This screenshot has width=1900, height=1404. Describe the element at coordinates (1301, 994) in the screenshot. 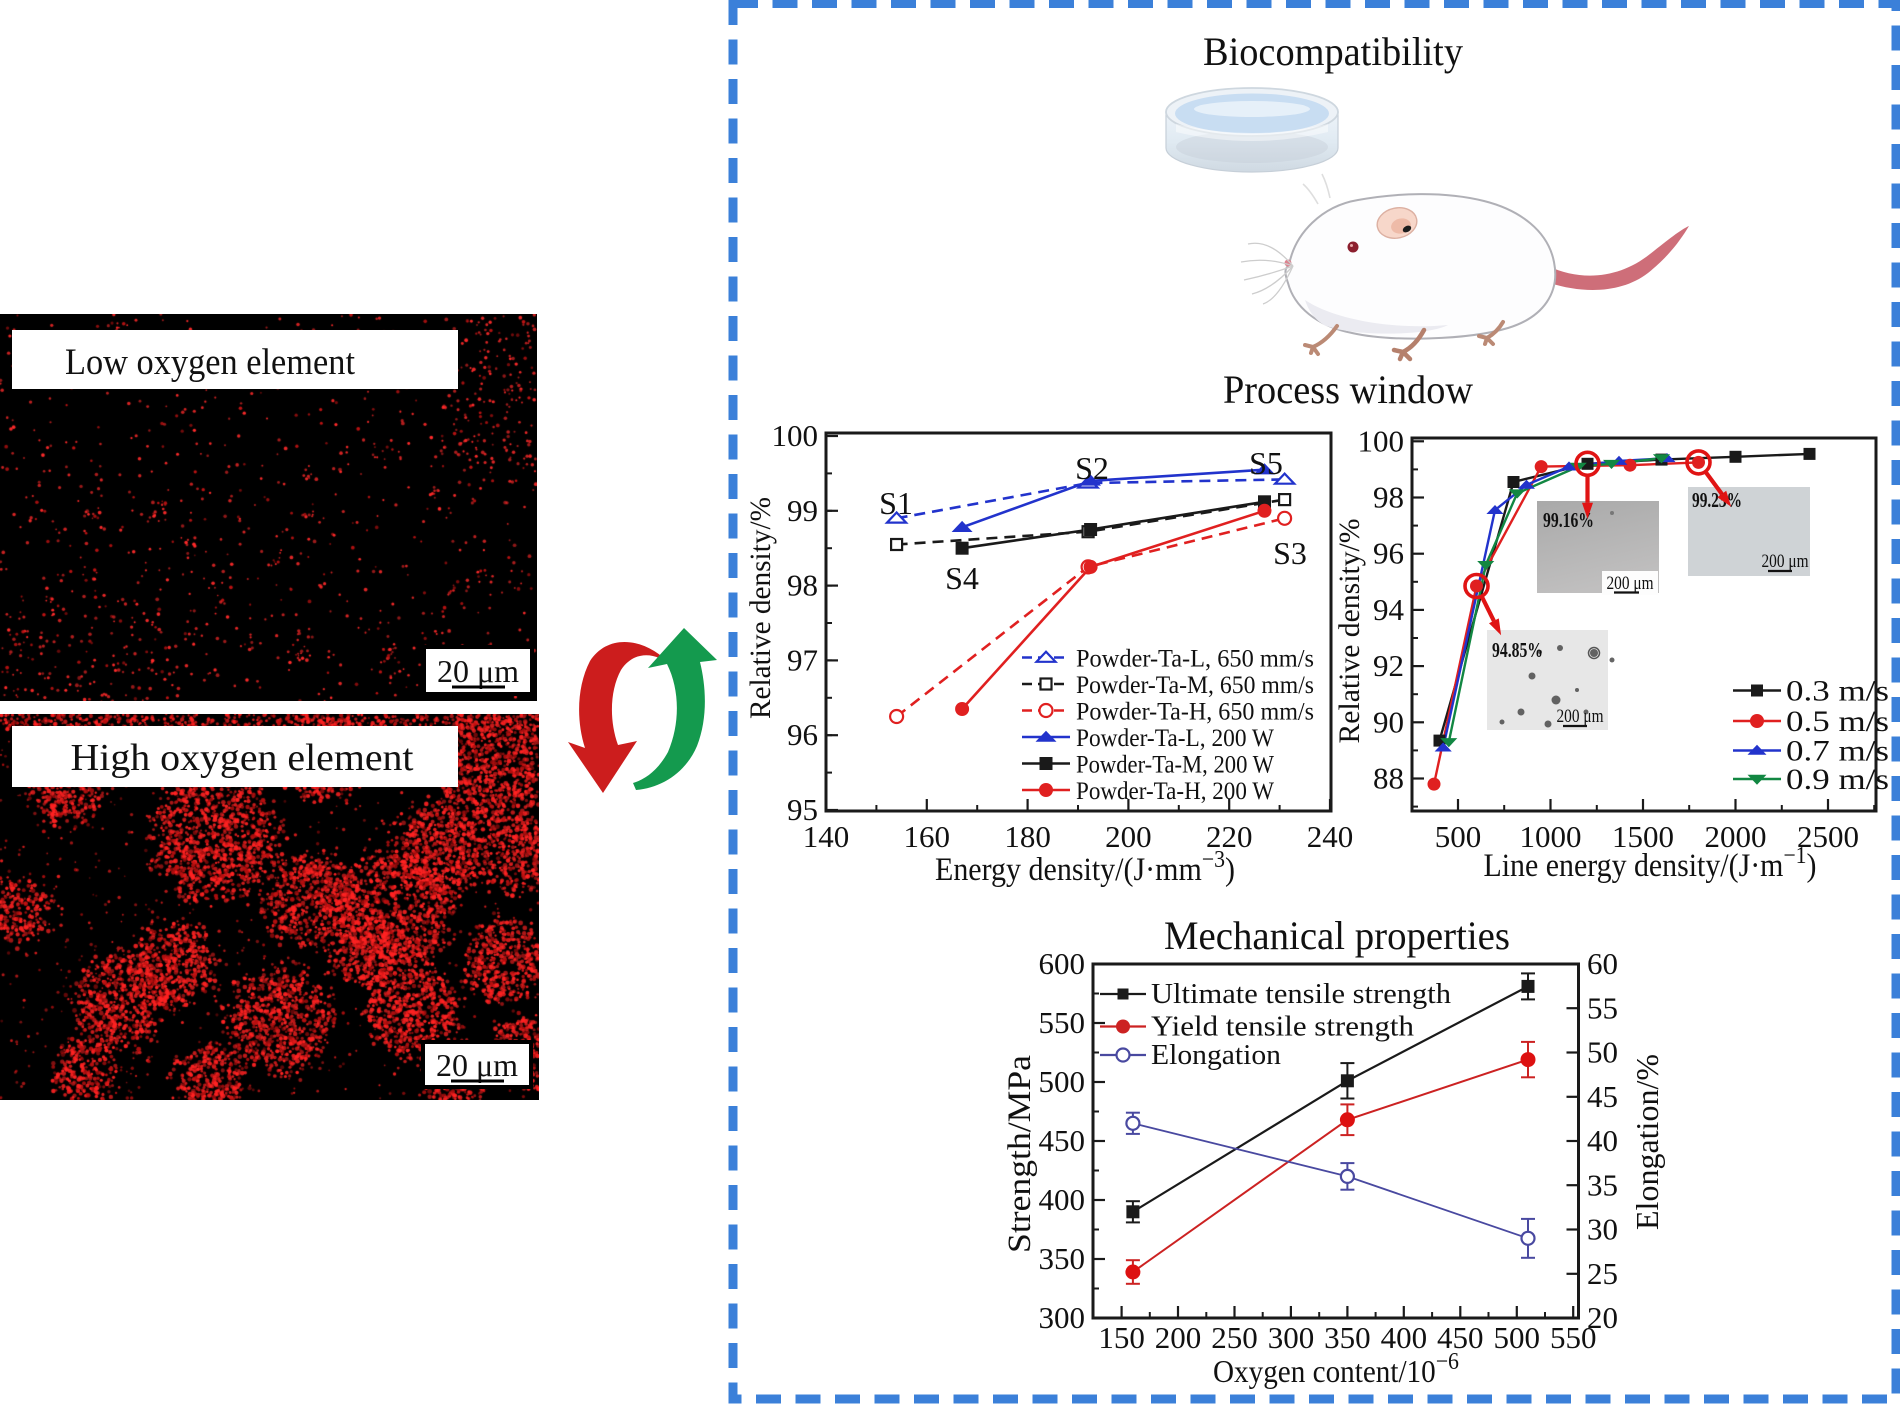

I see `svg-text: Ultimate tensile strength` at that location.